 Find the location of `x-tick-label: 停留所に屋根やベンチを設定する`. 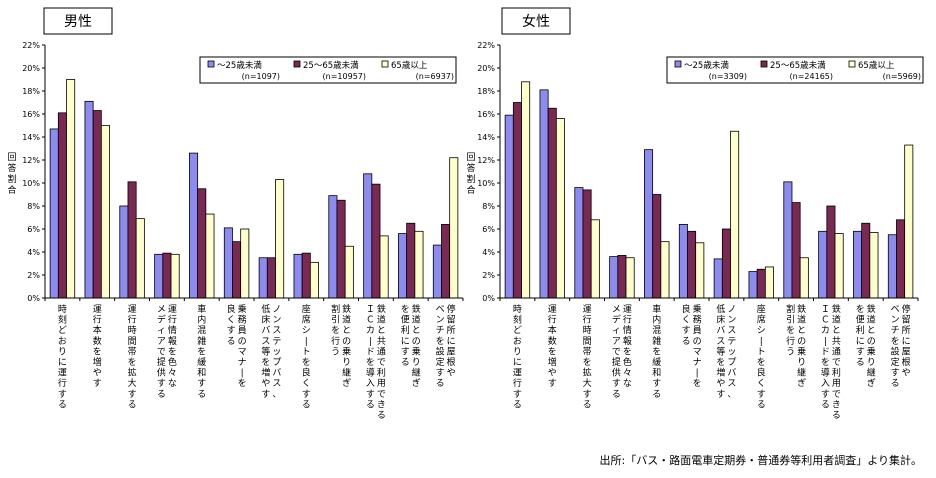

x-tick-label: 停留所に屋根やベンチを設定する is located at coordinates (901, 346).